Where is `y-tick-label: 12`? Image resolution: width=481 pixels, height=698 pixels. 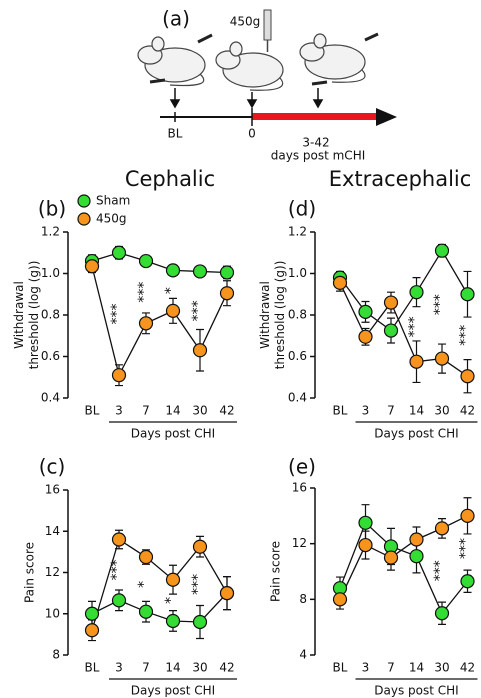 y-tick-label: 12 is located at coordinates (299, 543).